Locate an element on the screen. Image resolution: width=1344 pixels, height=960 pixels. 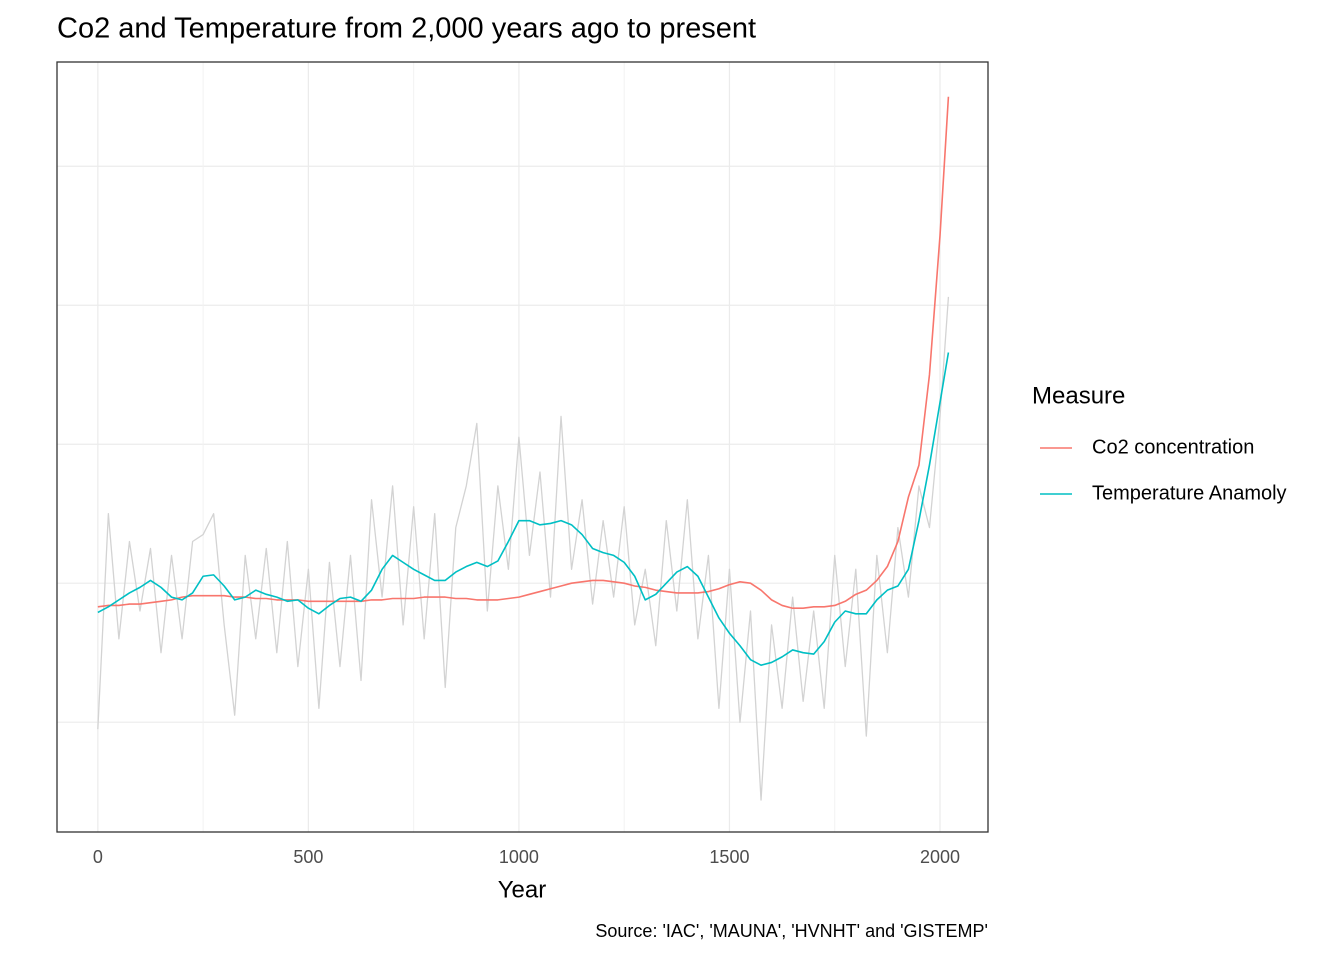
legend-label: Temperature Anamoly is located at coordinates (1189, 493).